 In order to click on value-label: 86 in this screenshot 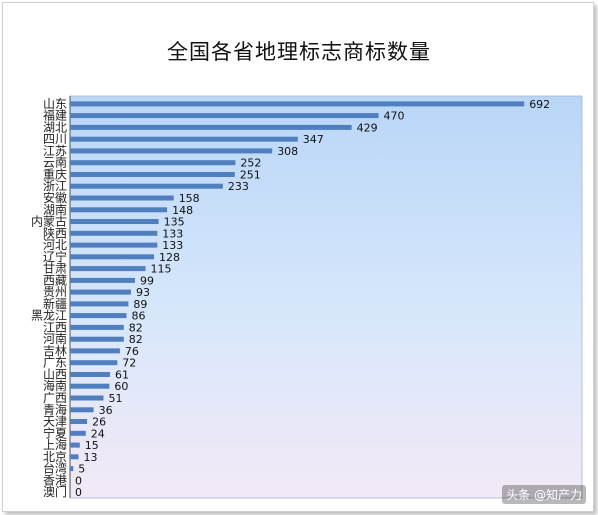, I will do `click(139, 316)`.